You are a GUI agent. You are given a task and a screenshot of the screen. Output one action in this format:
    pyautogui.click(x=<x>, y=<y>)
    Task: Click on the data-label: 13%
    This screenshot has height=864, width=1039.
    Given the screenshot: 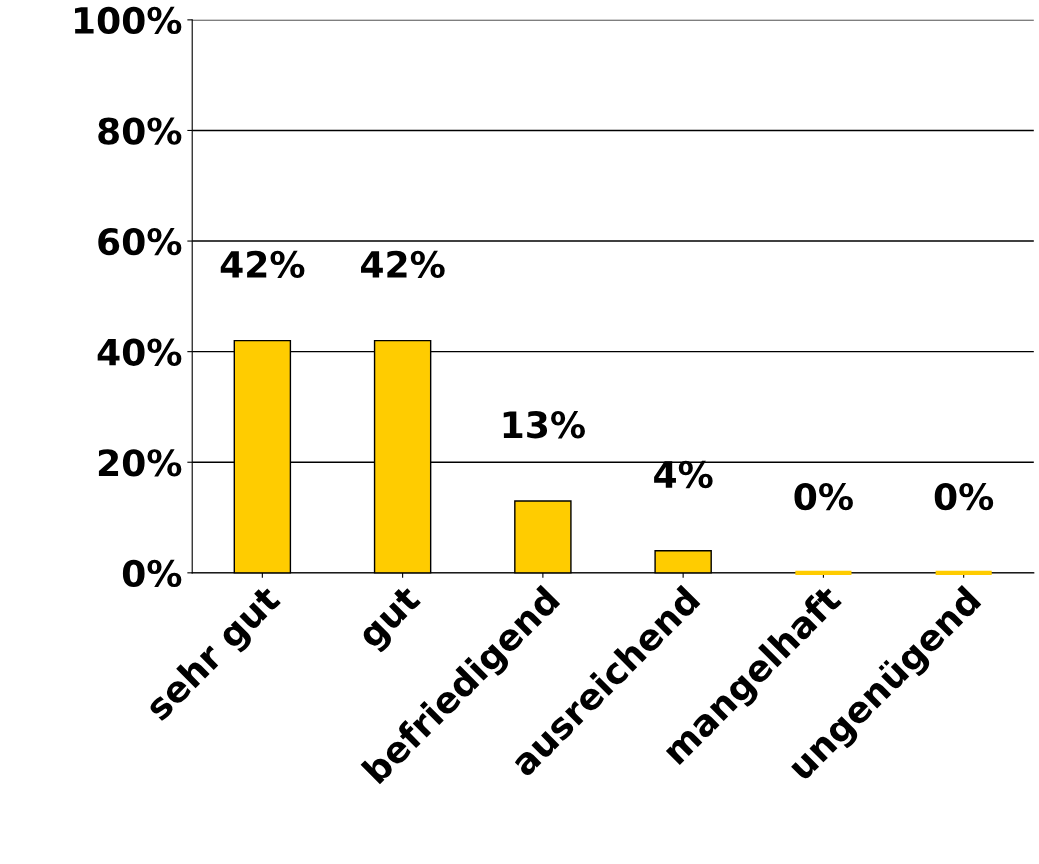 What is the action you would take?
    pyautogui.click(x=544, y=425)
    